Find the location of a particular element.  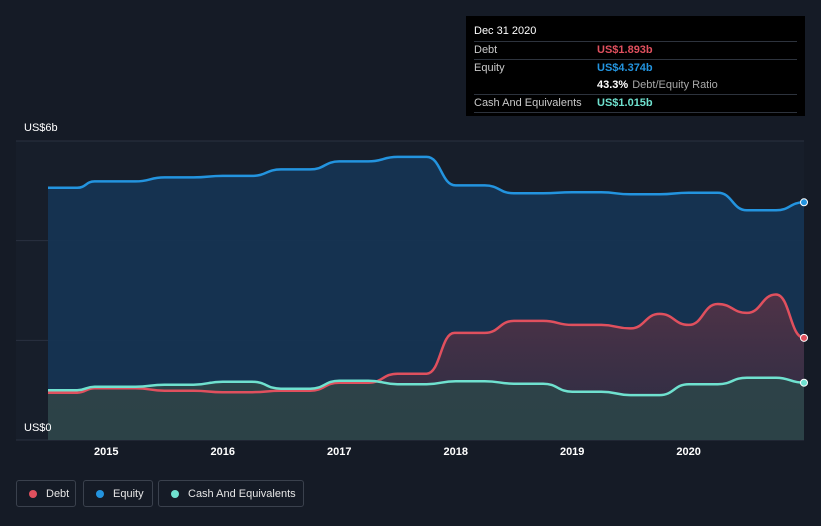

debt-legend-dot is located at coordinates (33, 493).